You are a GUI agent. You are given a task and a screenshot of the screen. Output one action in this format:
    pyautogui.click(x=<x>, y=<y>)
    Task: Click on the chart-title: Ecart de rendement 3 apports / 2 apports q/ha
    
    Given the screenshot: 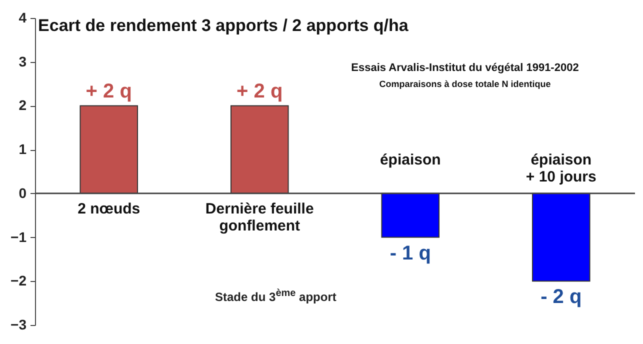 What is the action you would take?
    pyautogui.click(x=223, y=25)
    